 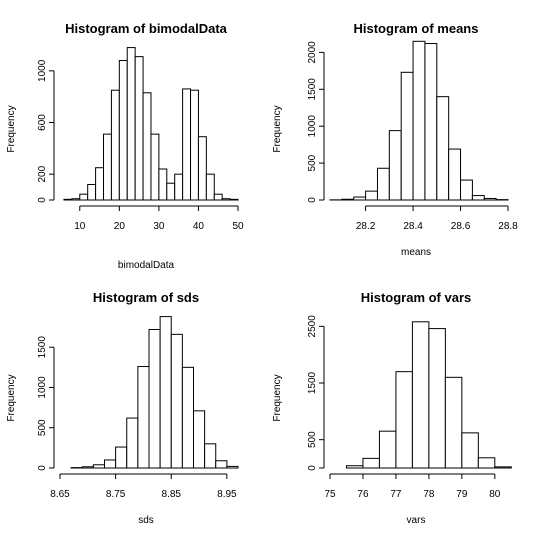 What do you see at coordinates (462, 494) in the screenshot?
I see `x-tick-label: 79` at bounding box center [462, 494].